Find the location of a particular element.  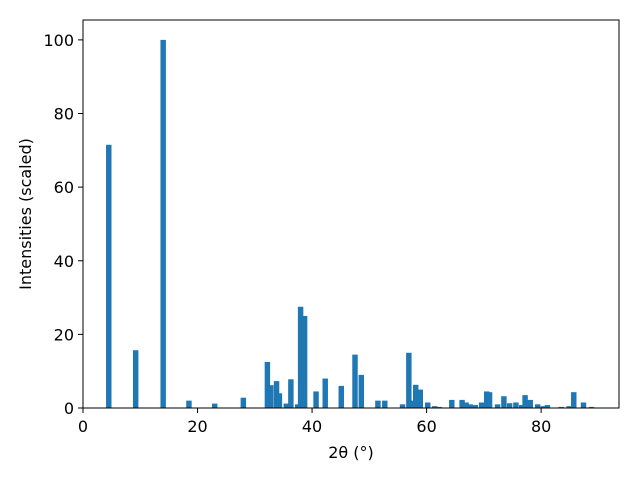

x-axis-label: 2θ (°) is located at coordinates (351, 452).